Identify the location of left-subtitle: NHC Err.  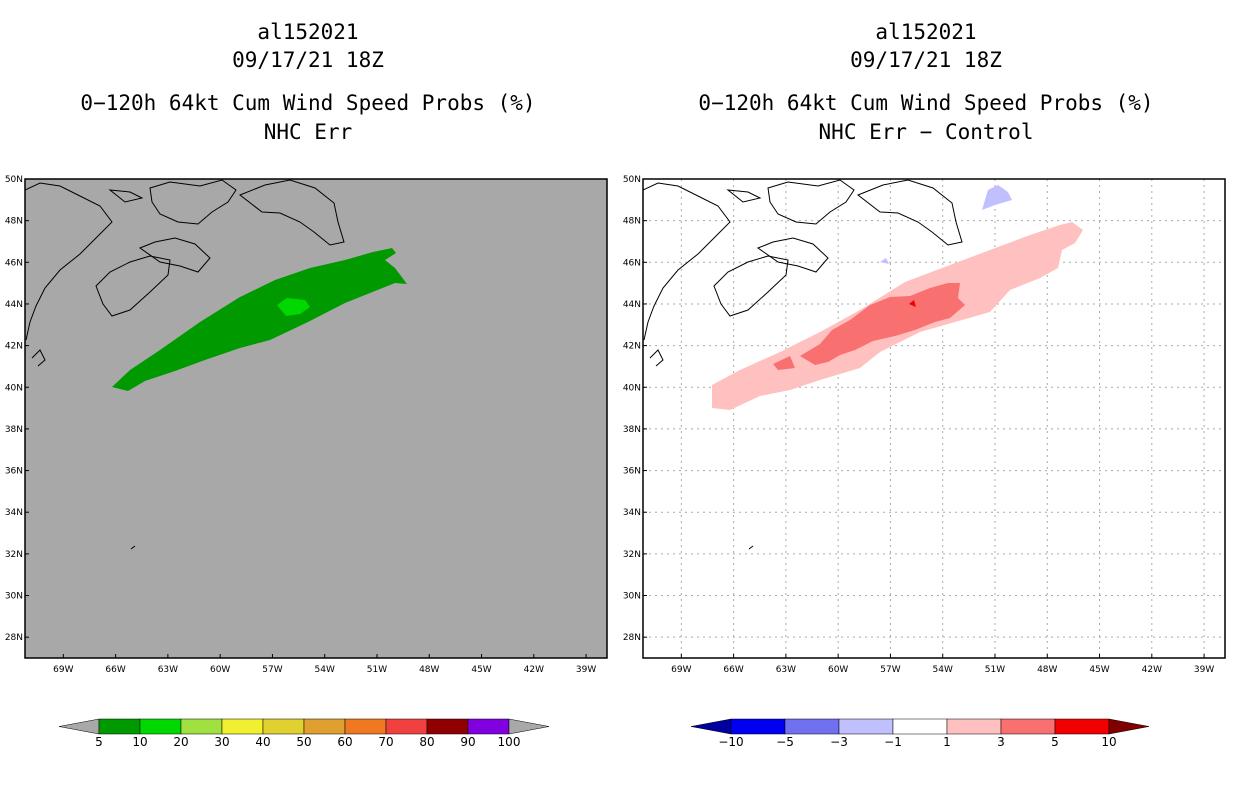
(308, 132).